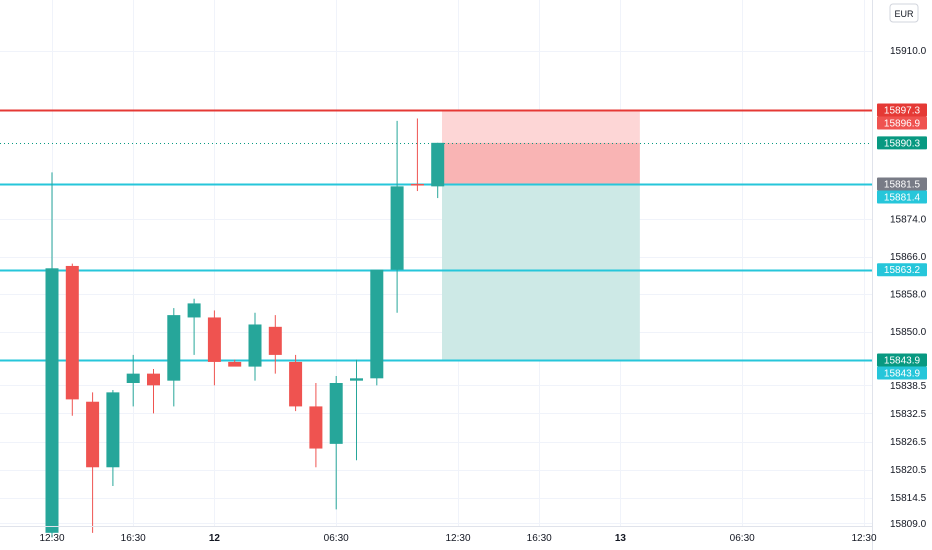 The height and width of the screenshot is (550, 932). I want to click on price-badge: 15890.3, so click(902, 143).